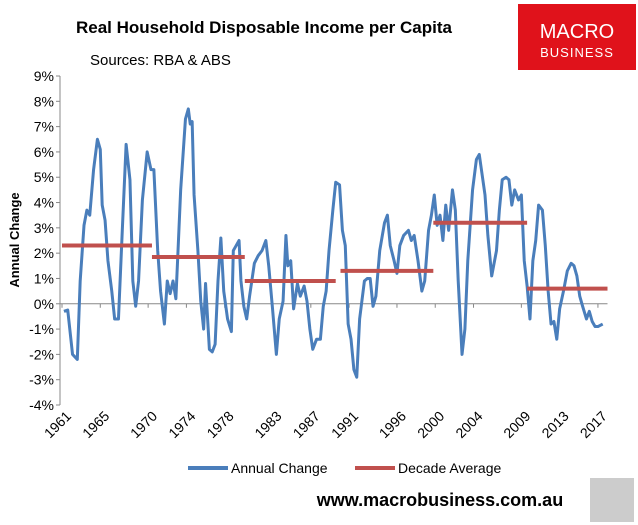  Describe the element at coordinates (41, 380) in the screenshot. I see `y-tick-label: -3%` at that location.